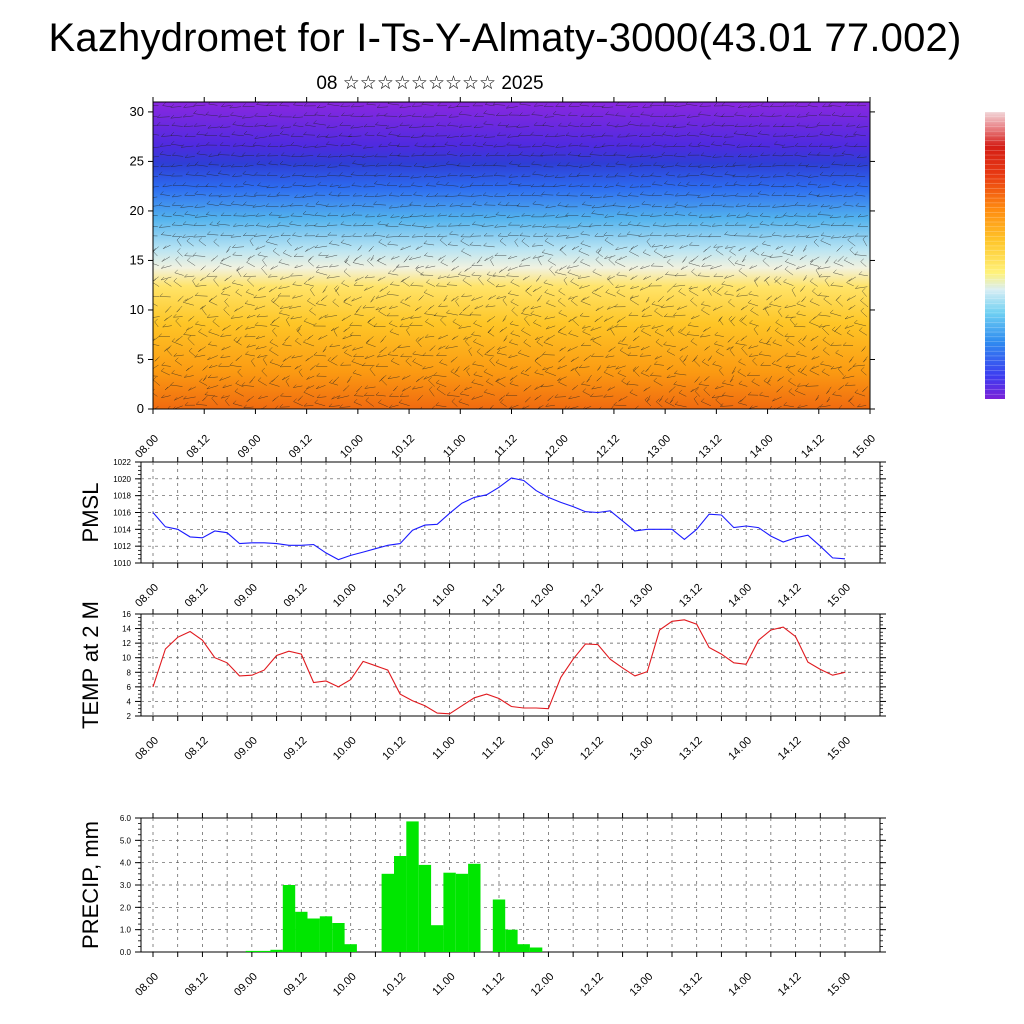  Describe the element at coordinates (295, 749) in the screenshot. I see `x-tick-label: 09.12` at that location.